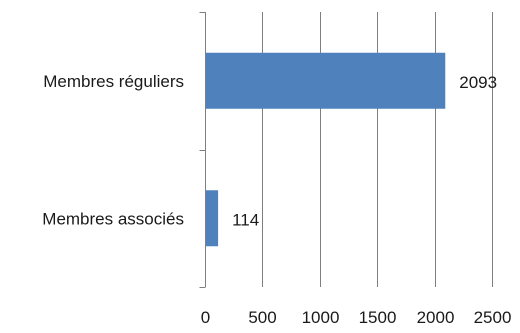 This screenshot has width=520, height=333. I want to click on category-label: Membres associés, so click(113, 218).